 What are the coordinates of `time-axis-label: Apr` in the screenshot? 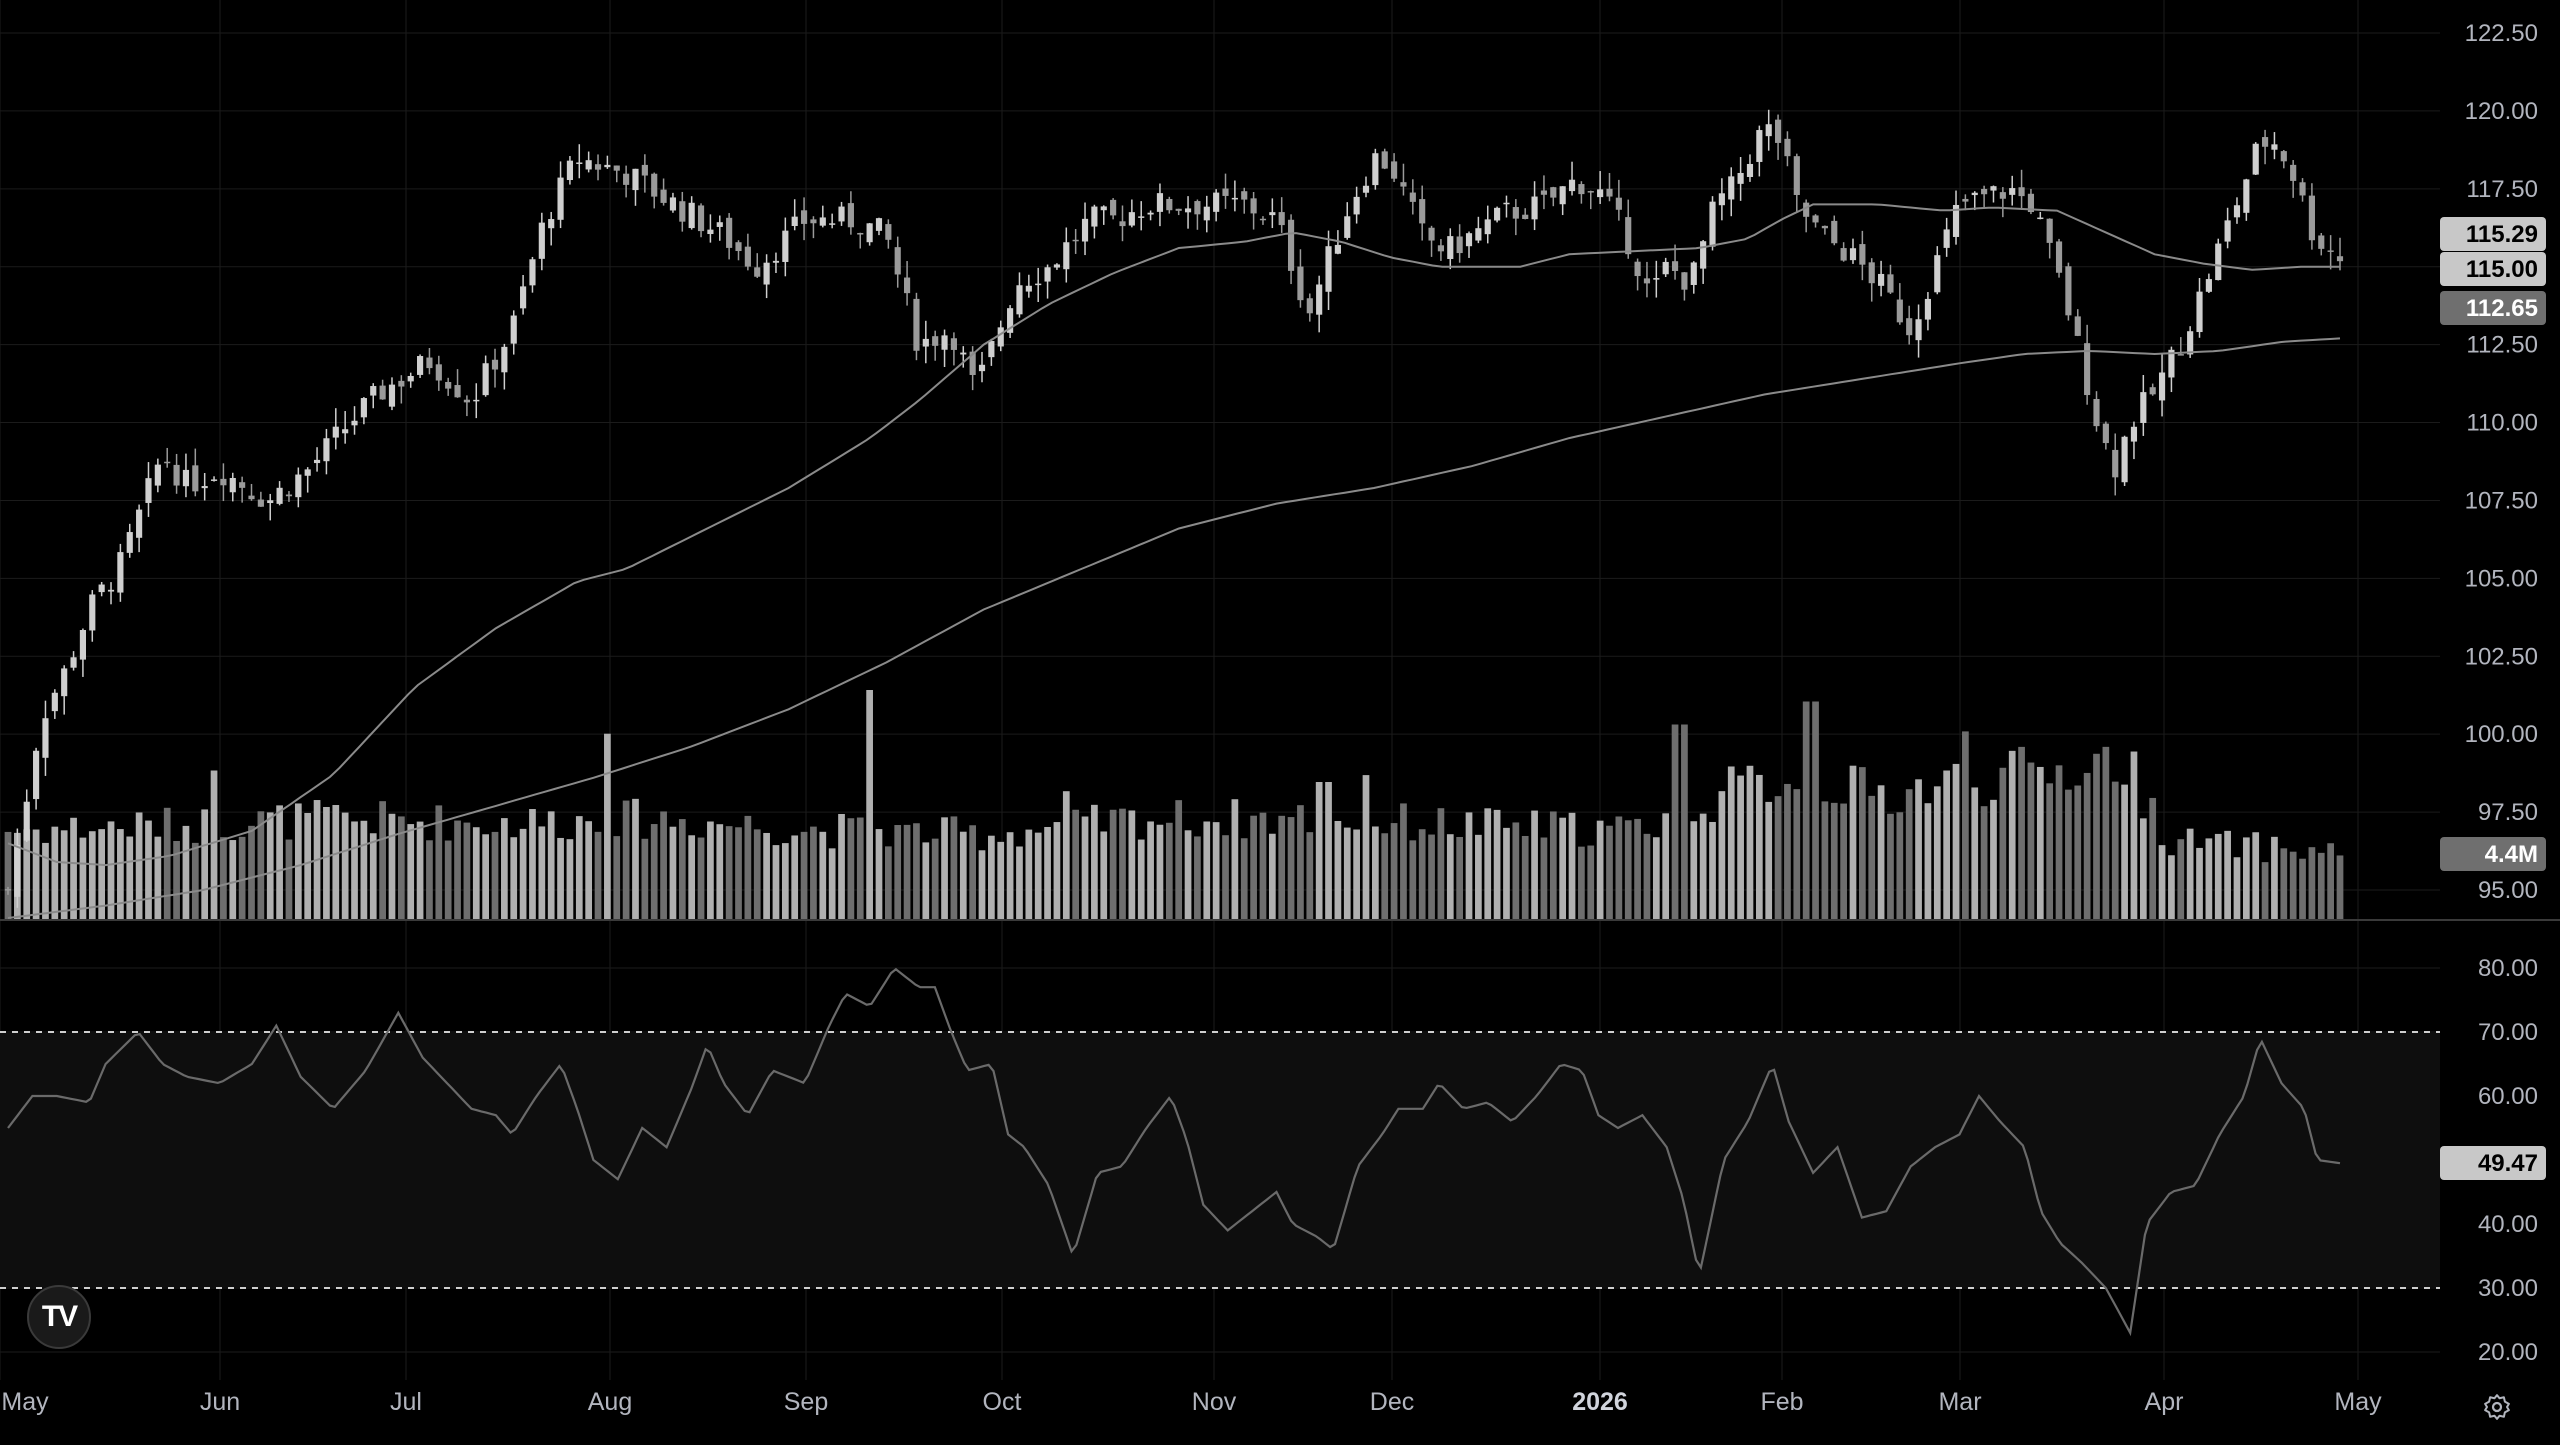 It's located at (2164, 1402).